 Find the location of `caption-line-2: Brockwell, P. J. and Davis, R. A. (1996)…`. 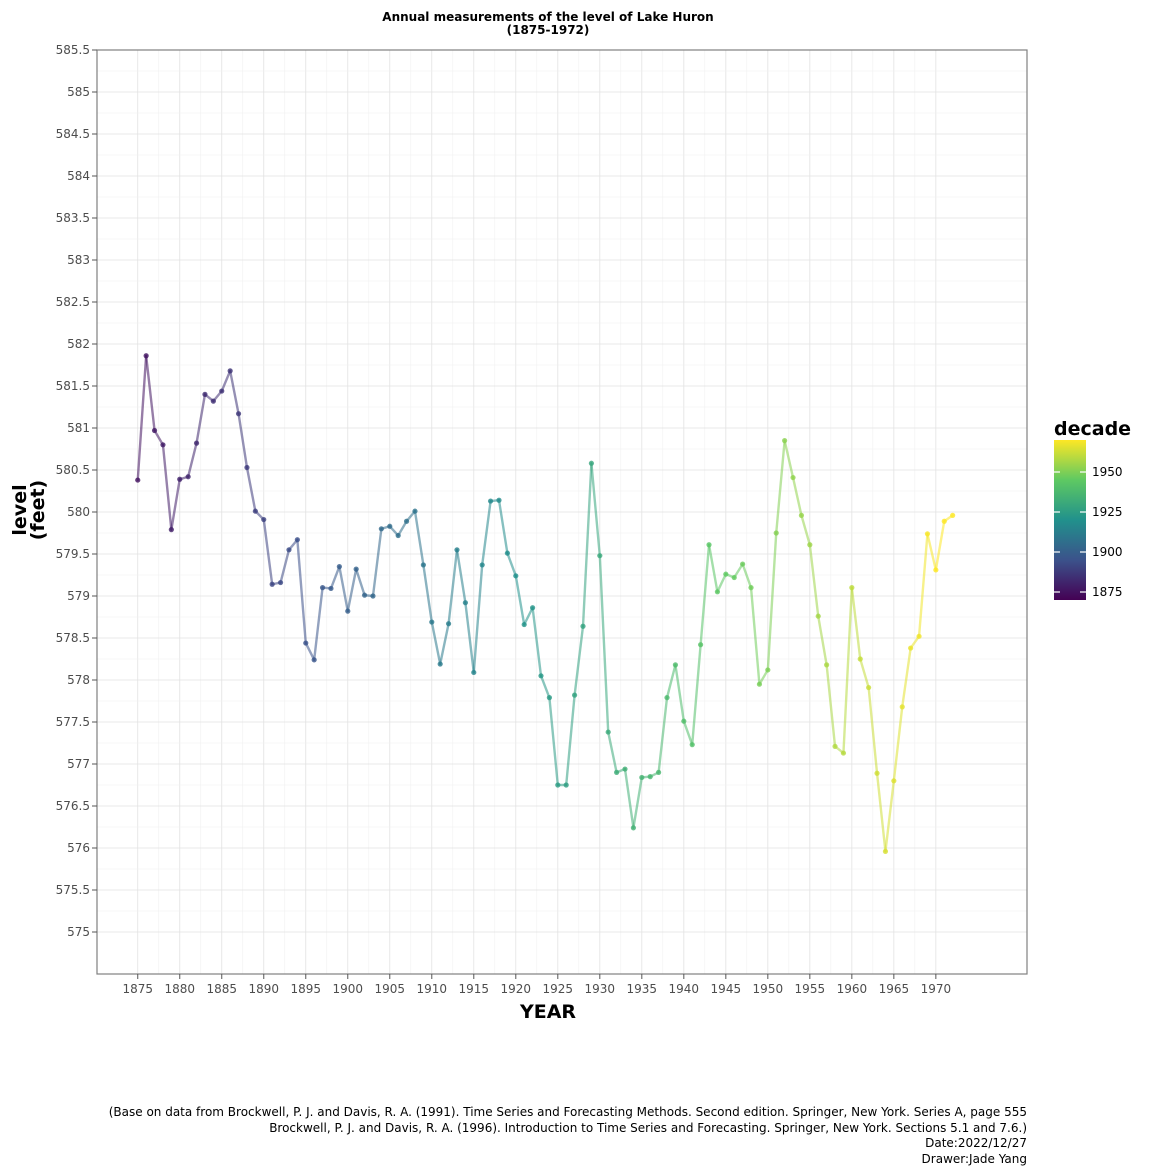

caption-line-2: Brockwell, P. J. and Davis, R. A. (1996)… is located at coordinates (648, 1127).